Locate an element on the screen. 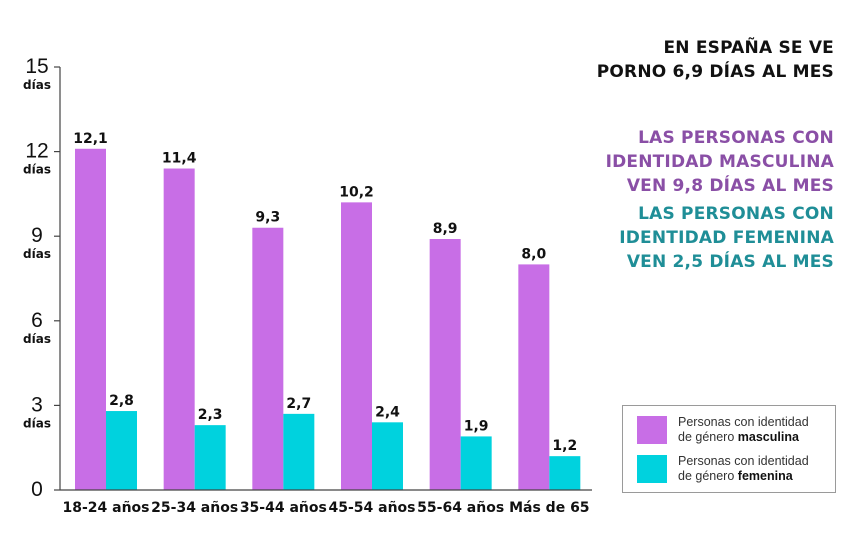 Image resolution: width=856 pixels, height=539 pixels. legend-feminine-bold: femenina is located at coordinates (765, 476).